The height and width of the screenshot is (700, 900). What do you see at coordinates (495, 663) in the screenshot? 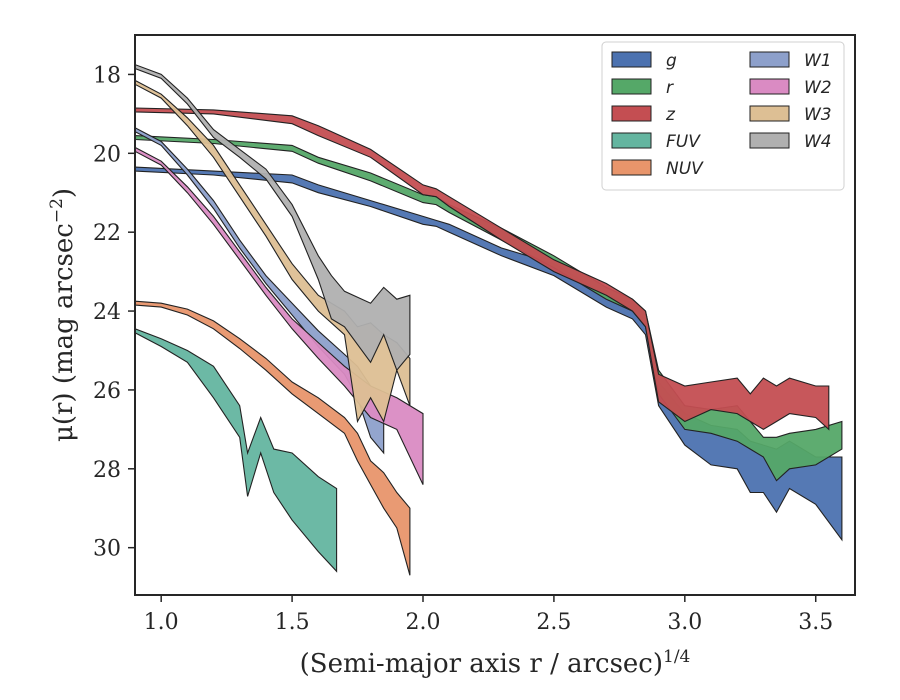
I see `x-axis-label: (Semi-major axis r / arcsec)1/4` at bounding box center [495, 663].